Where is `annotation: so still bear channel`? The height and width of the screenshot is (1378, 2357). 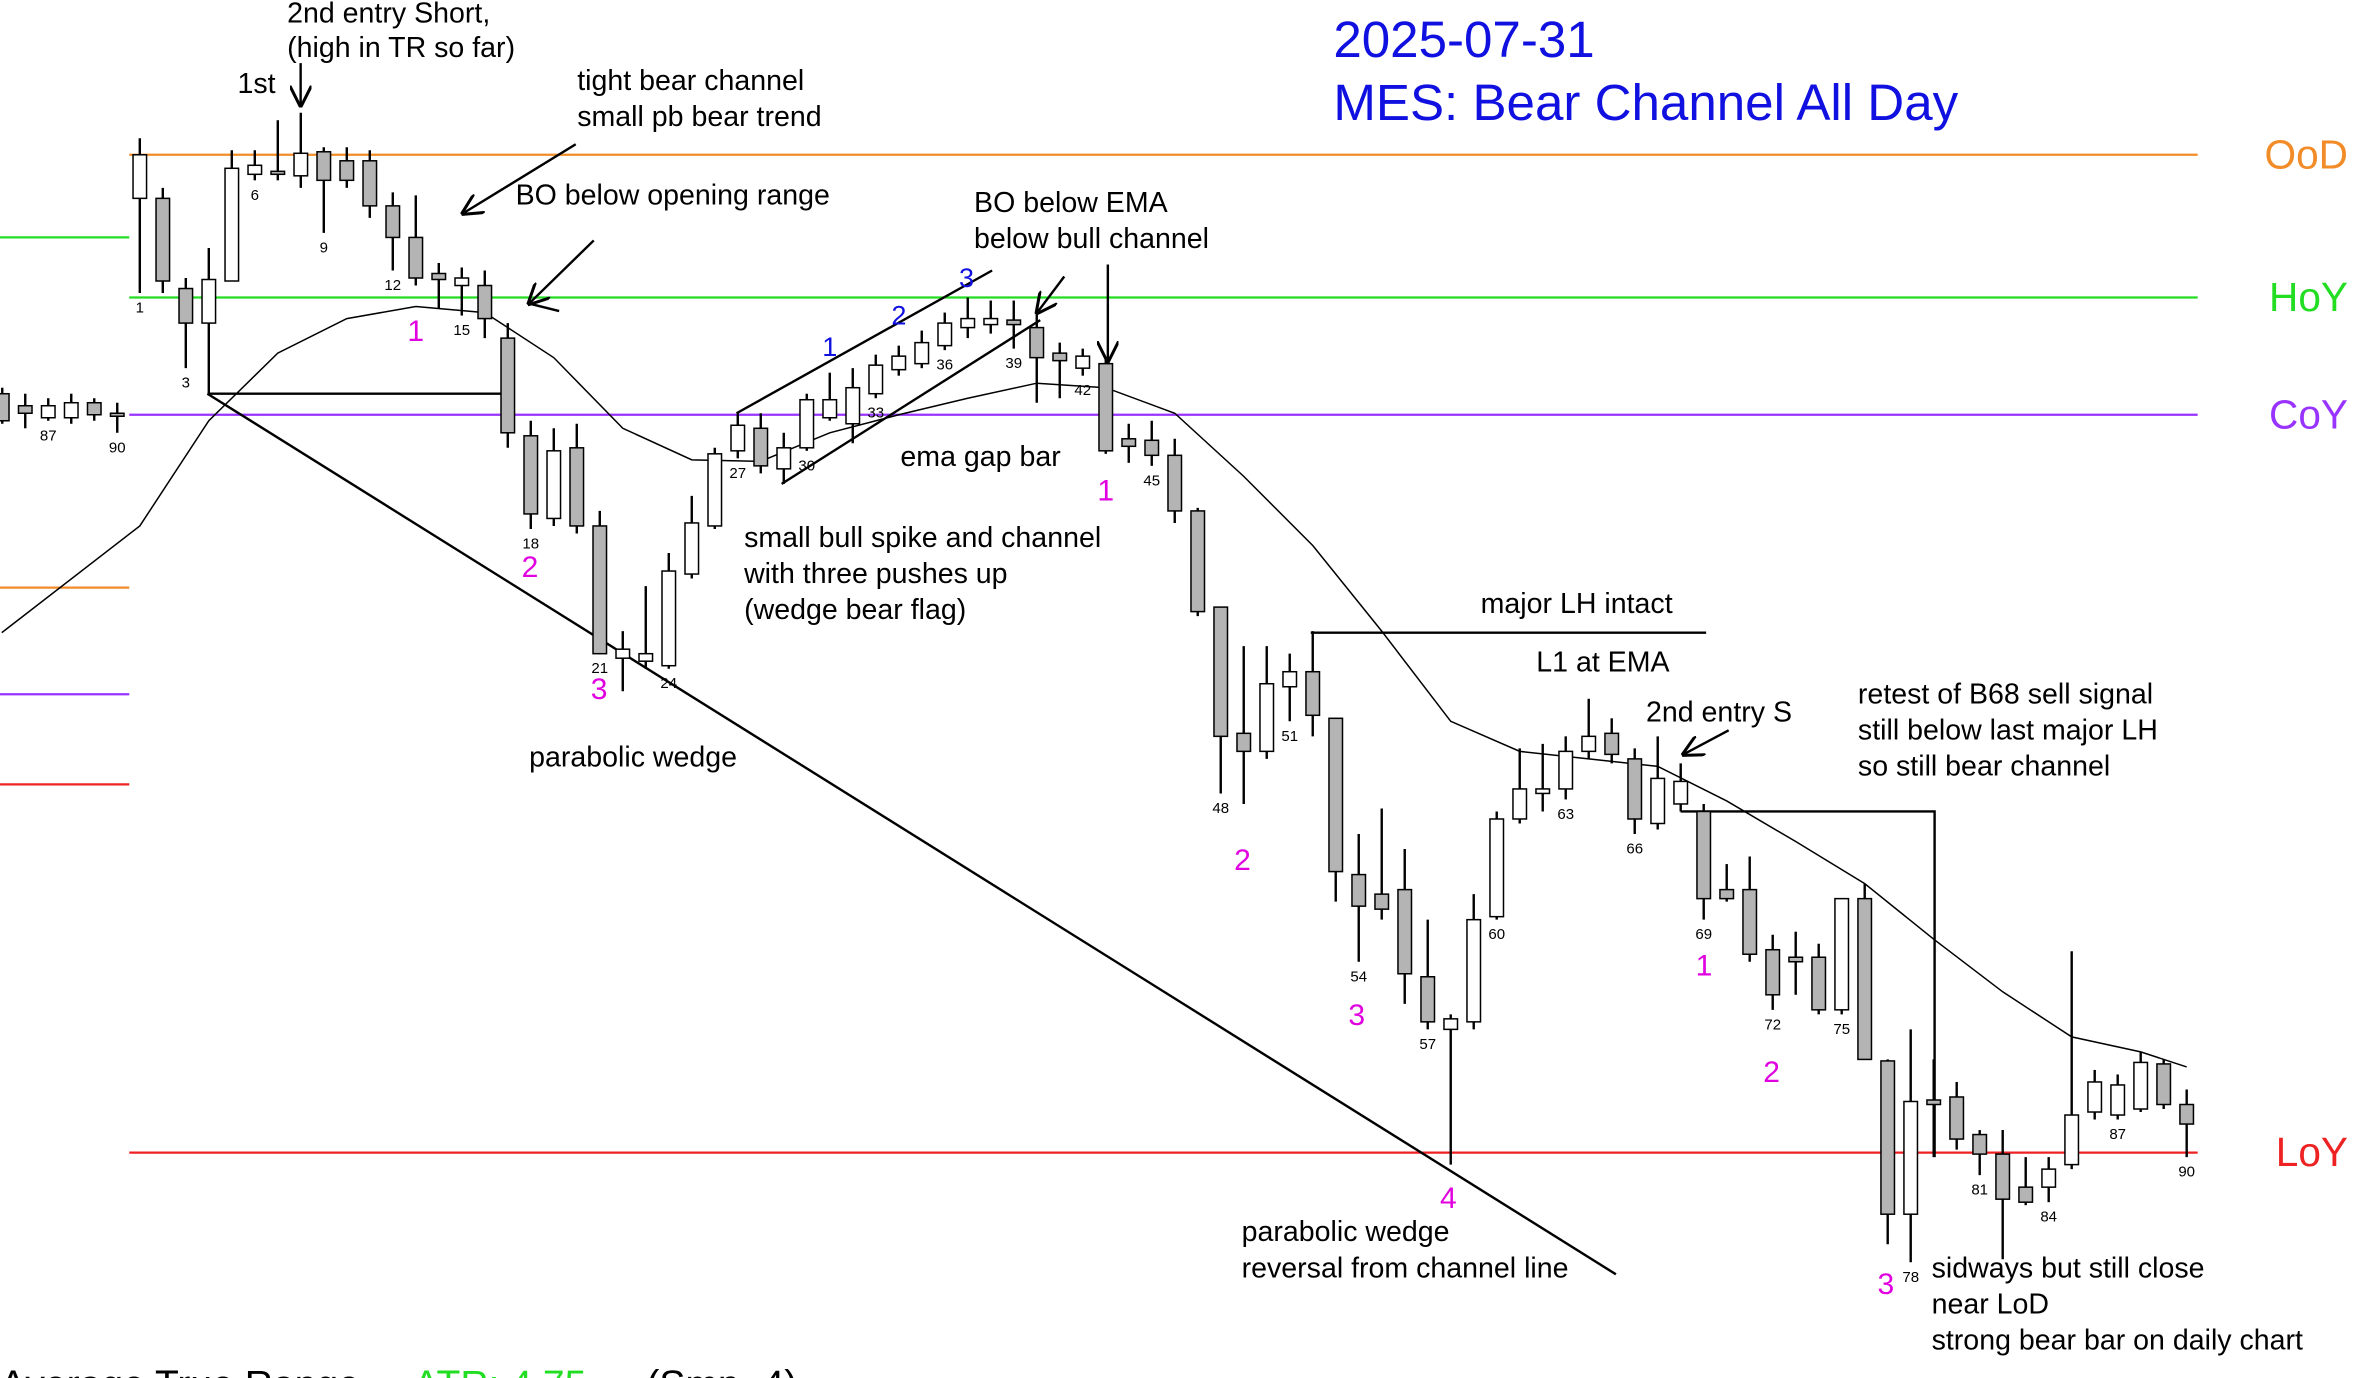
annotation: so still bear channel is located at coordinates (1984, 766).